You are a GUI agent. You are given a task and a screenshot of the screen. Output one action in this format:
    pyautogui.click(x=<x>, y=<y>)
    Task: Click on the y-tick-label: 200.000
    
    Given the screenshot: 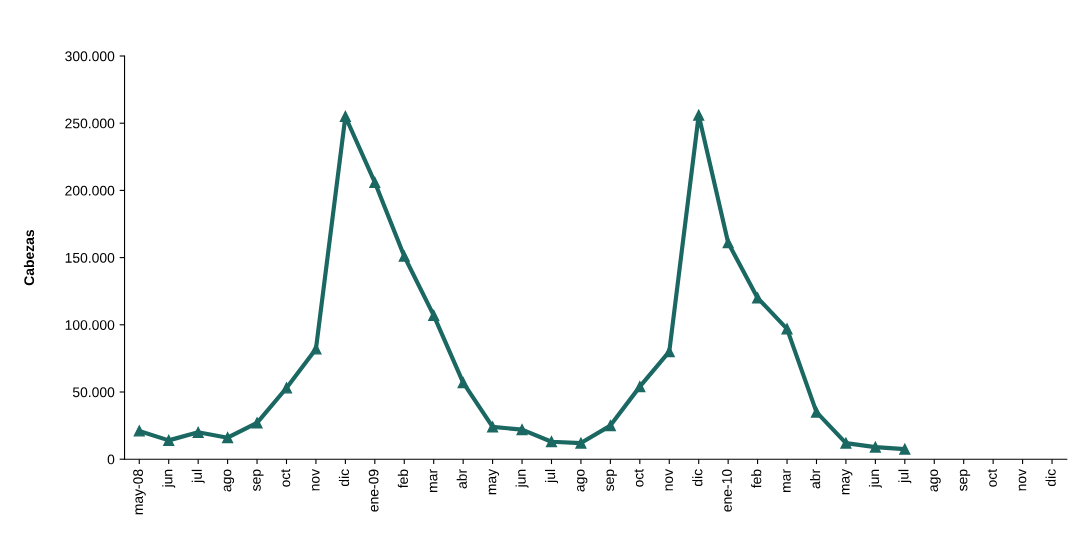 What is the action you would take?
    pyautogui.click(x=90, y=190)
    